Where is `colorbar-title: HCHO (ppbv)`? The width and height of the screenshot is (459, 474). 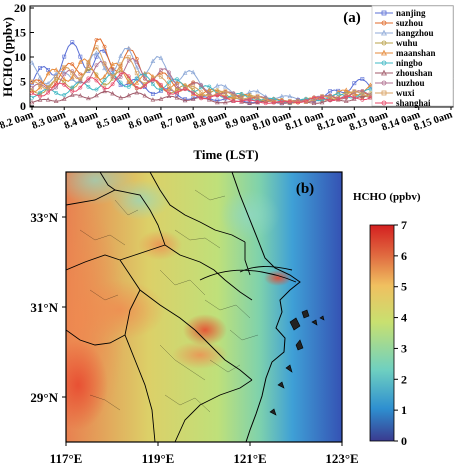
colorbar-title: HCHO (ppbv) is located at coordinates (387, 197).